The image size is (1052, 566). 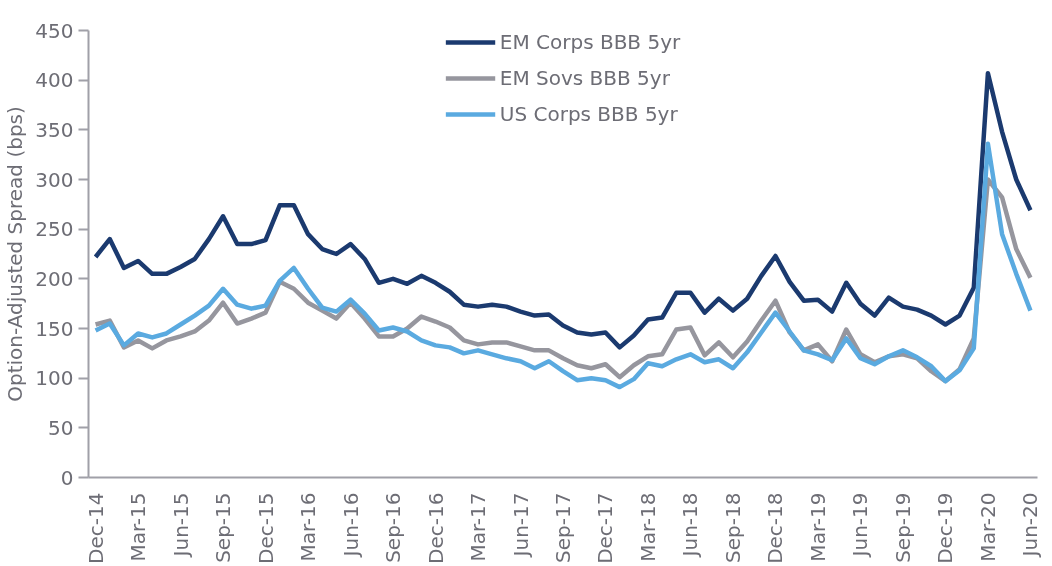 I want to click on y-tick-label: 250, so click(x=54, y=229).